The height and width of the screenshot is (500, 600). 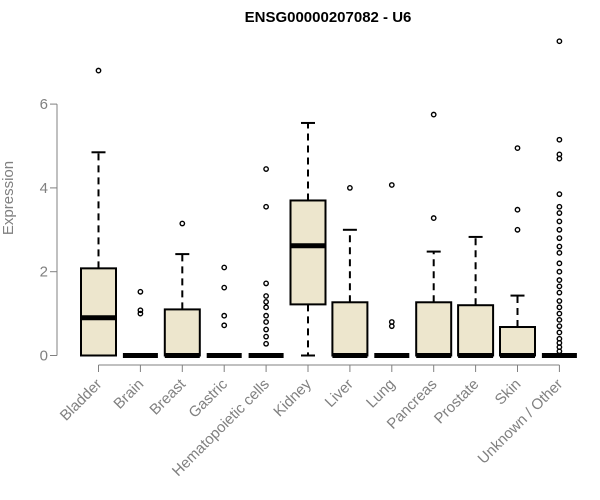 I want to click on x-tick-label: Bladder, so click(x=81, y=400).